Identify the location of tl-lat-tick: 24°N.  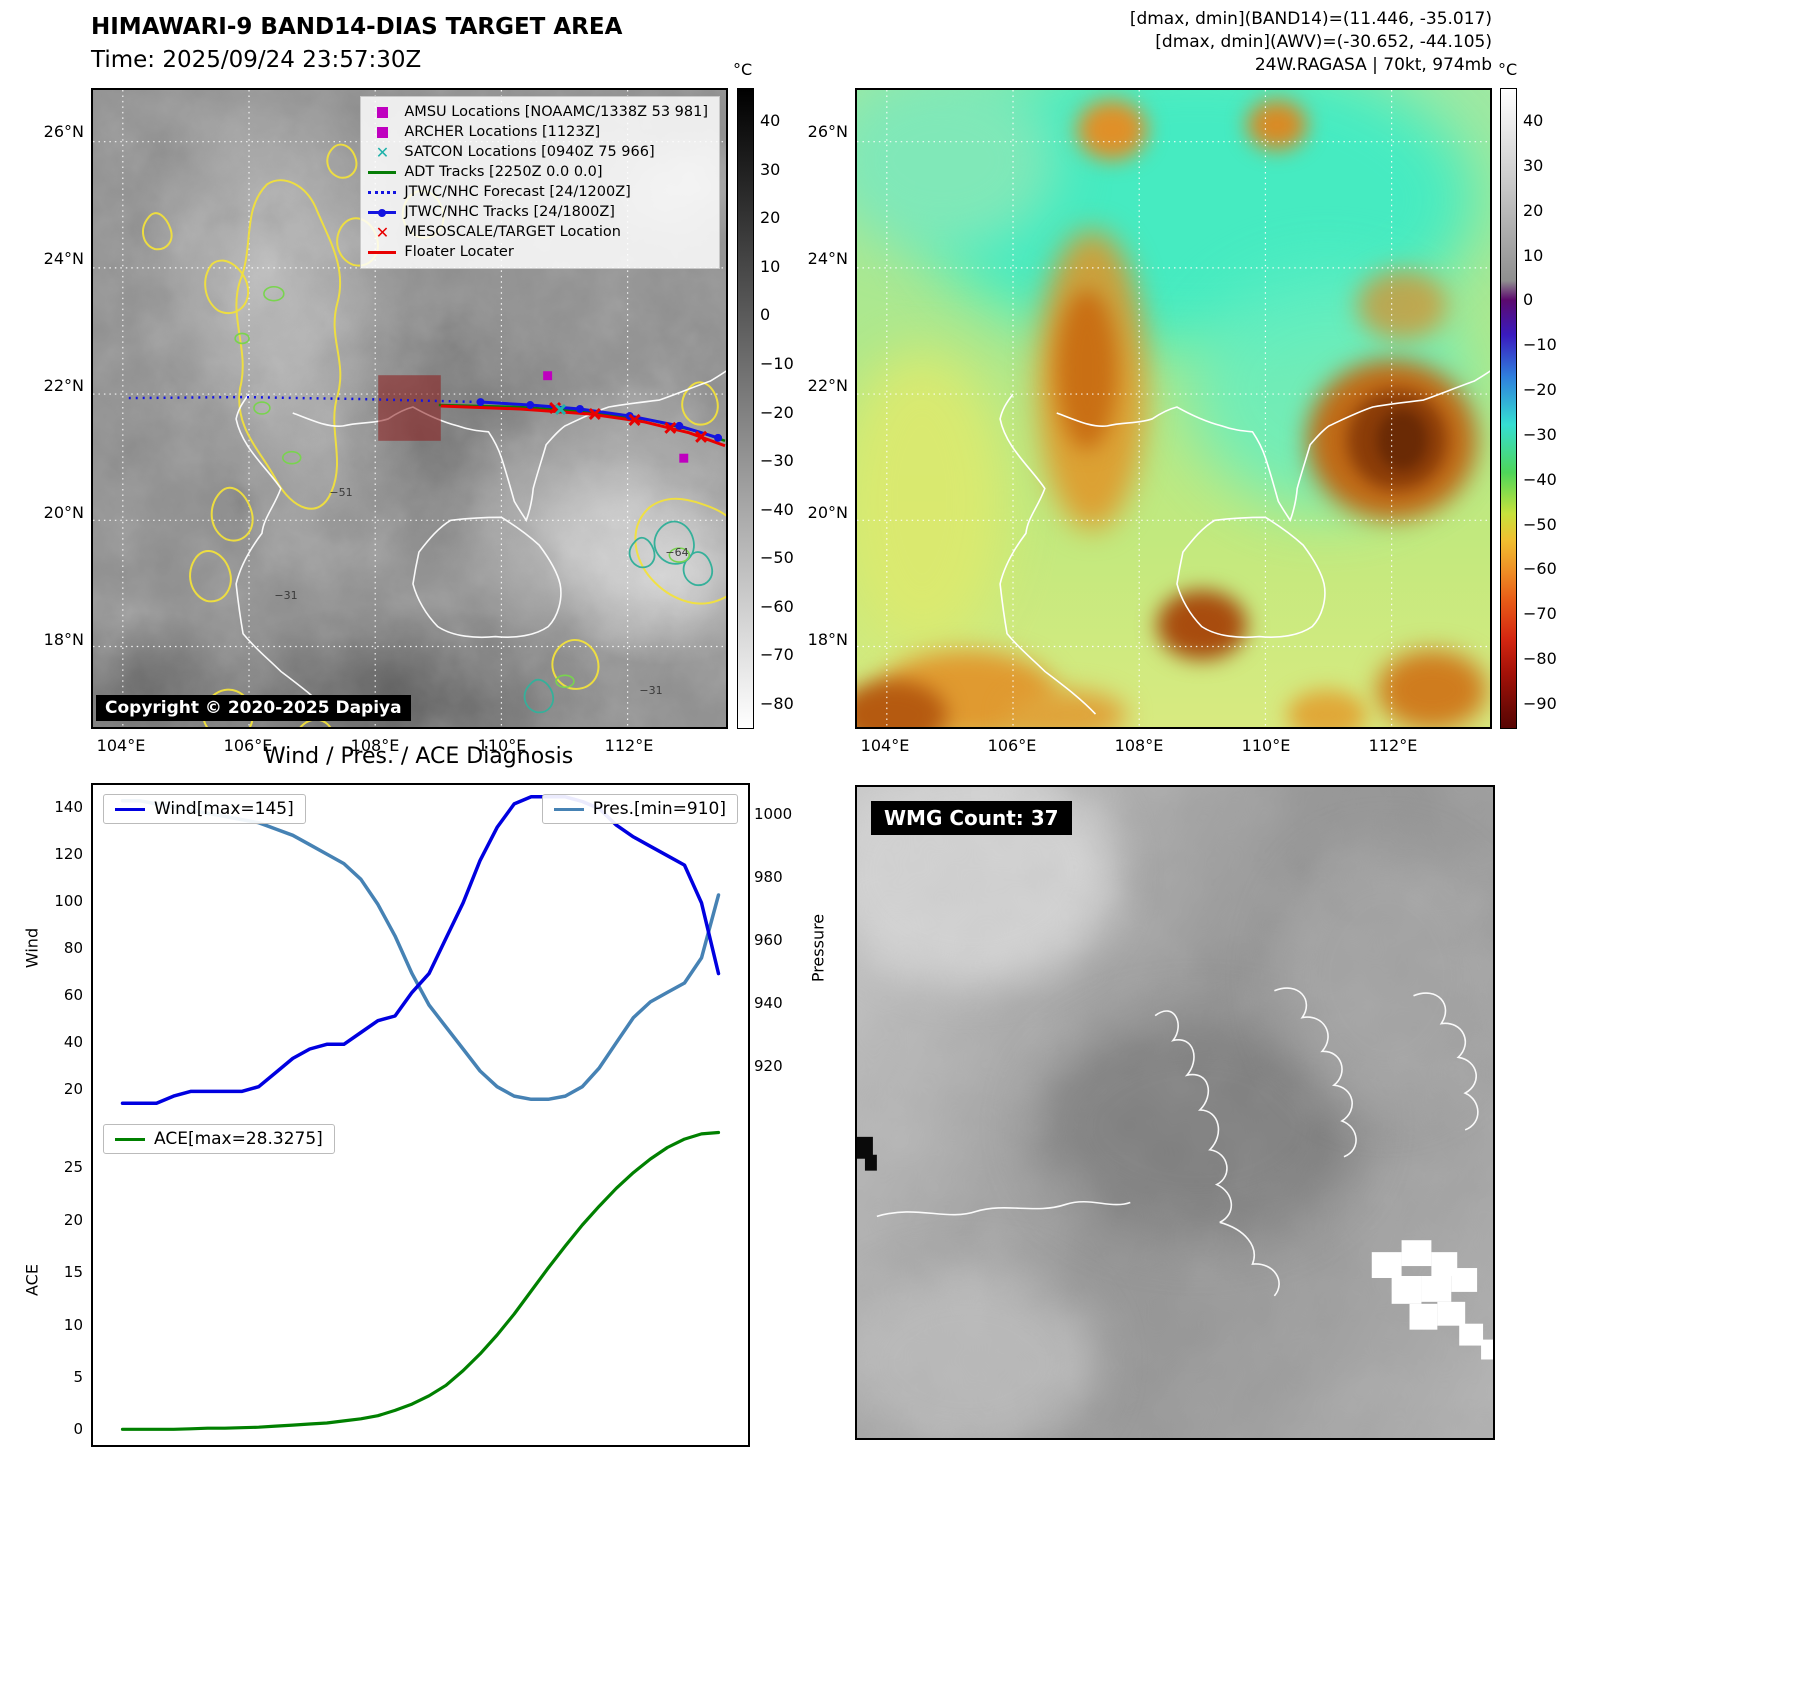
(63, 258).